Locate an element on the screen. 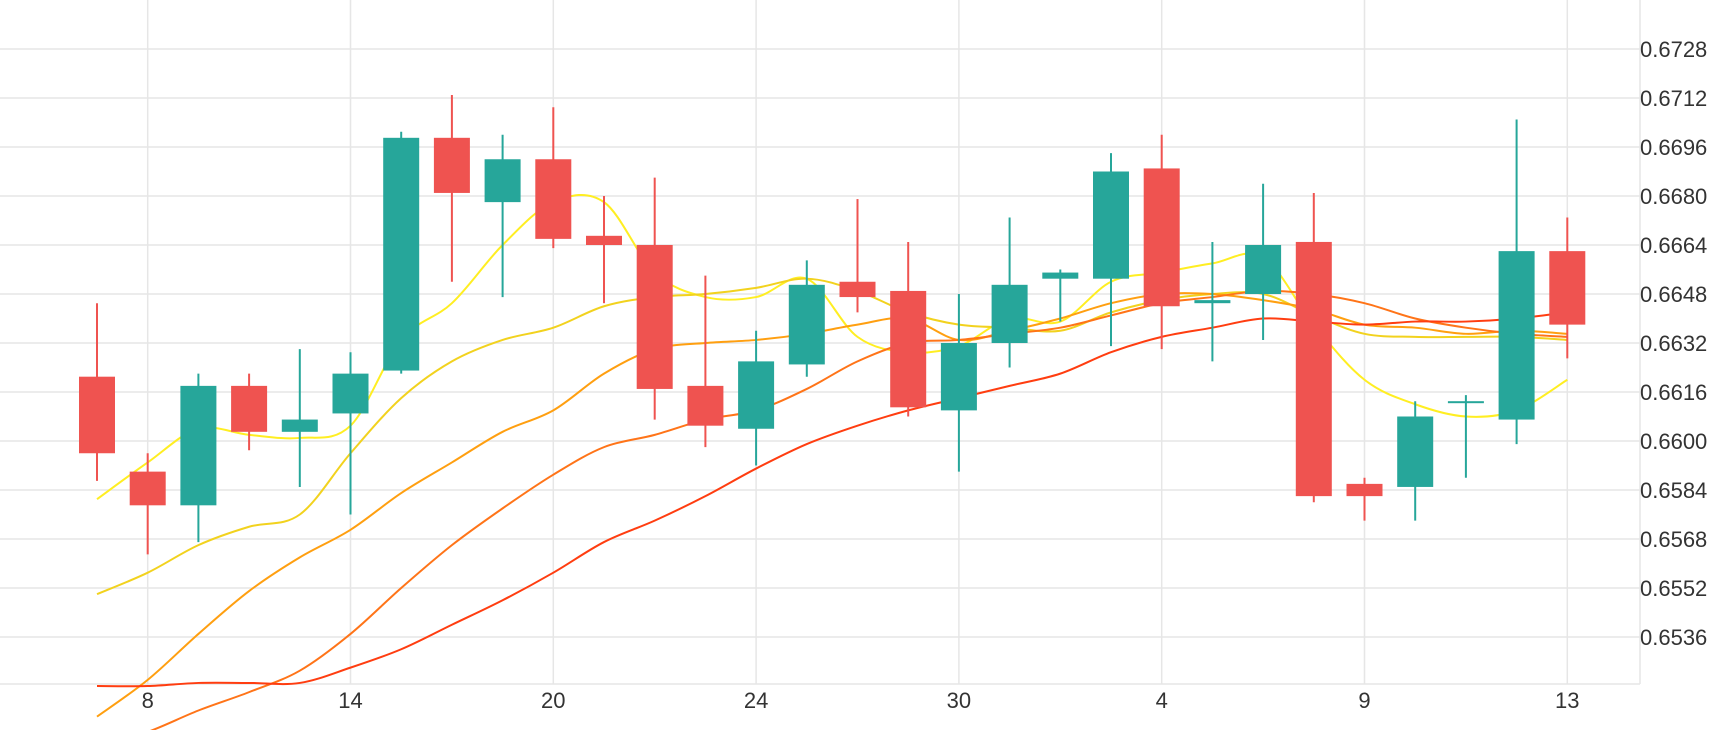 The image size is (1730, 730). y-tick-label: 0.6616 is located at coordinates (1673, 392).